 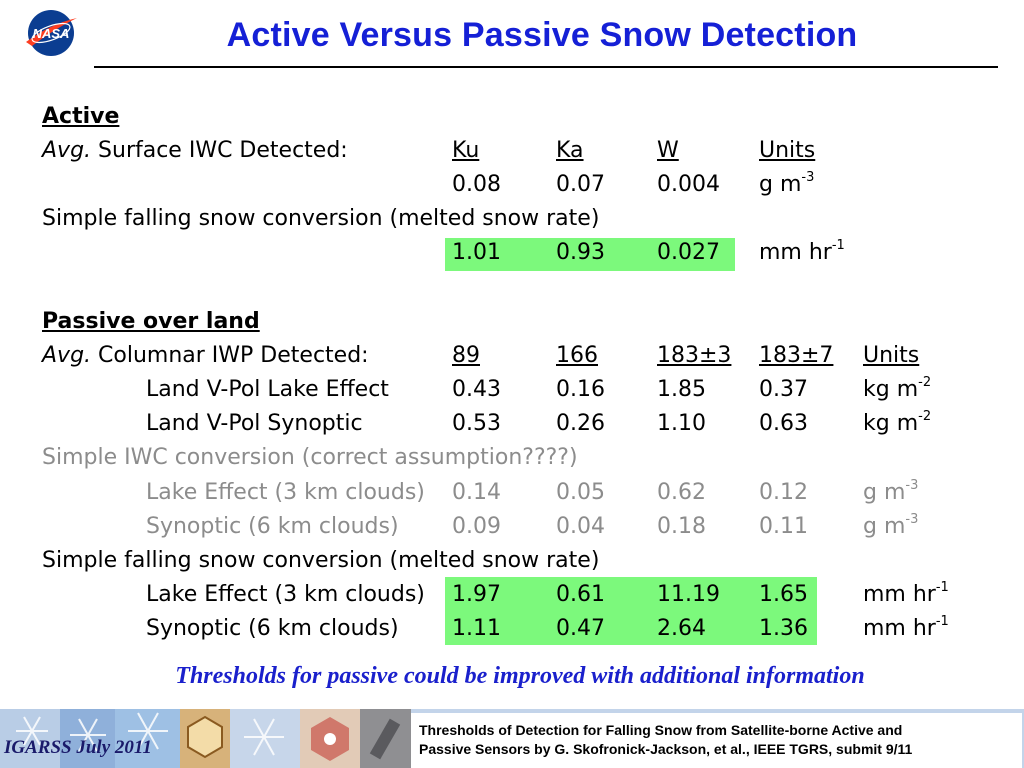 What do you see at coordinates (512, 322) in the screenshot?
I see `passive-heading-row: Passive over land` at bounding box center [512, 322].